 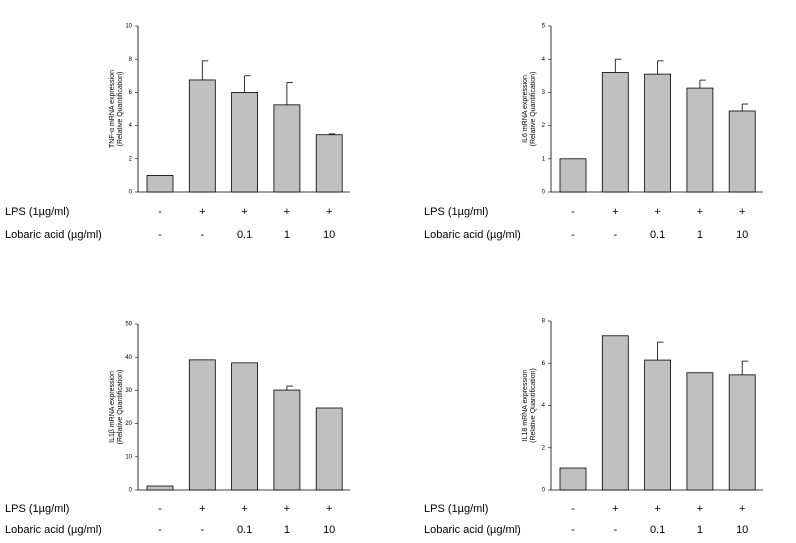 What do you see at coordinates (128, 325) in the screenshot?
I see `y-tick-label: 50` at bounding box center [128, 325].